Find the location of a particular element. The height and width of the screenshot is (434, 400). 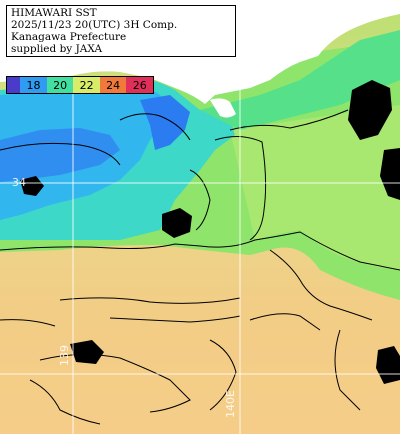

cloud-mask-s is located at coordinates (87, 352).